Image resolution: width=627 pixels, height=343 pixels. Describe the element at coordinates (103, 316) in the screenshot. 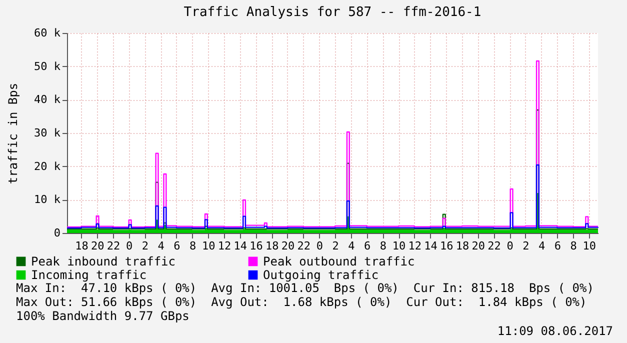

I see `text: 100% Bandwidth 9.77 GBps` at that location.